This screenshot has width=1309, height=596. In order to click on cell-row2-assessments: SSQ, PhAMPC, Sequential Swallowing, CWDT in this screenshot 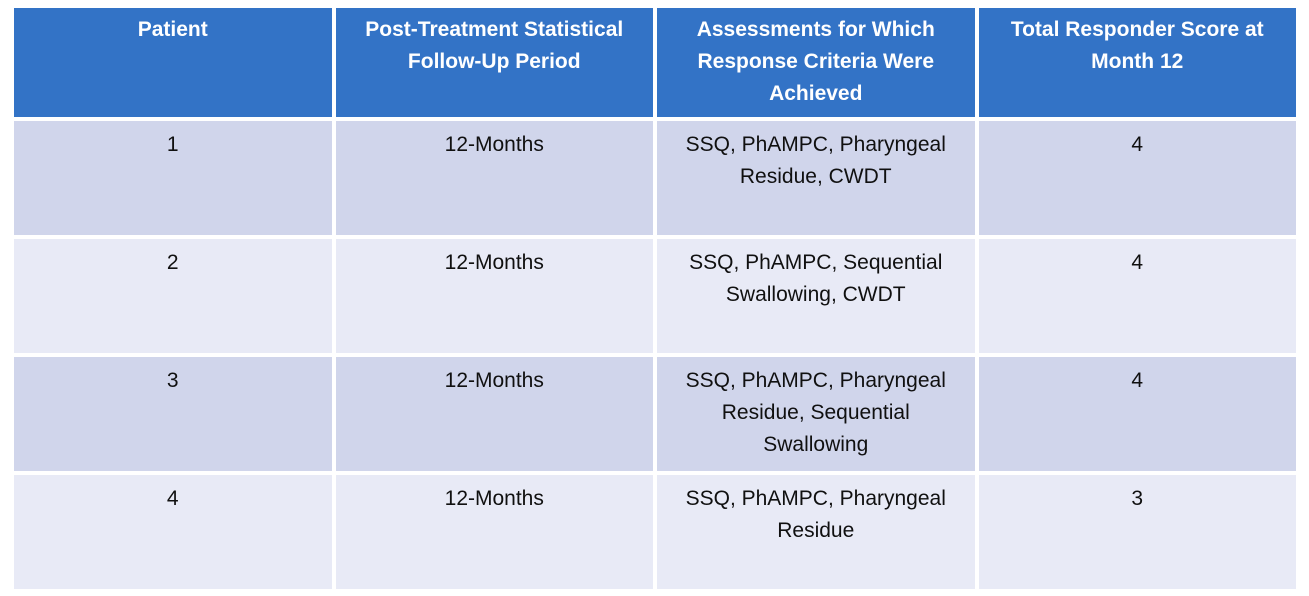, I will do `click(816, 296)`.